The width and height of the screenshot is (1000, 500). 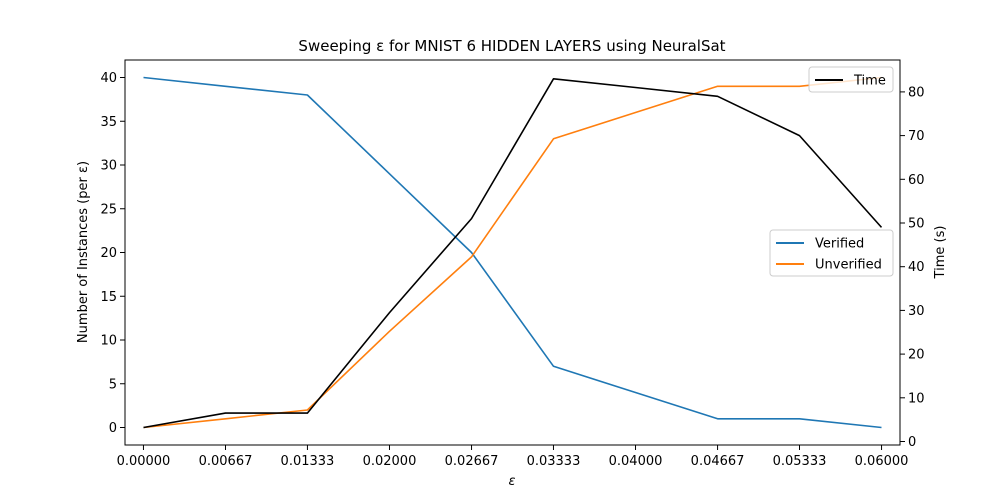 I want to click on y2-tick-label: 40, so click(x=916, y=267).